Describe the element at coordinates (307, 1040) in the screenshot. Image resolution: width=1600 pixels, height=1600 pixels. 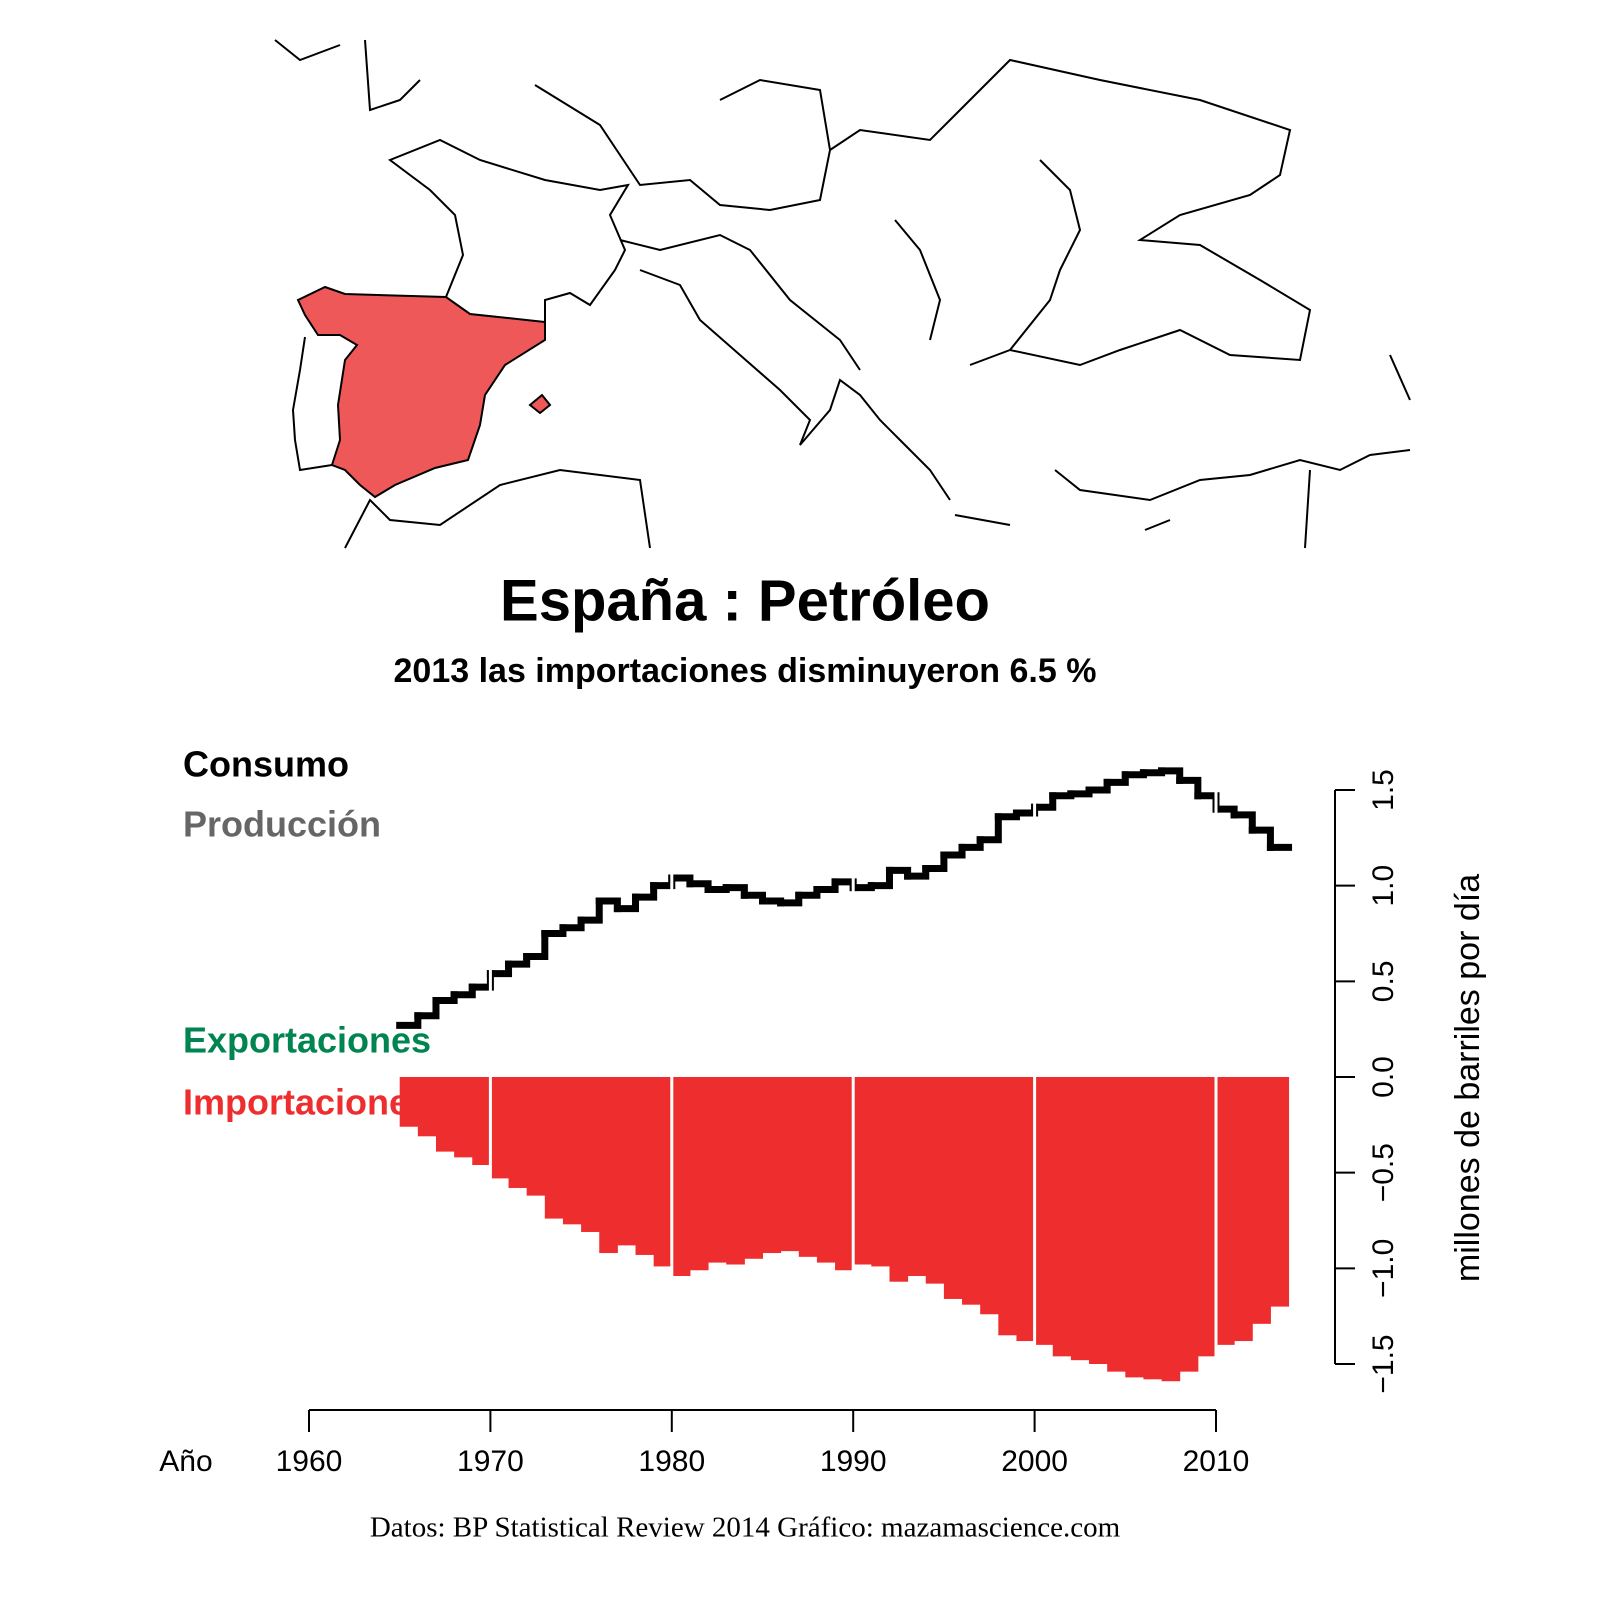
I see `legend-label: Exportaciones` at that location.